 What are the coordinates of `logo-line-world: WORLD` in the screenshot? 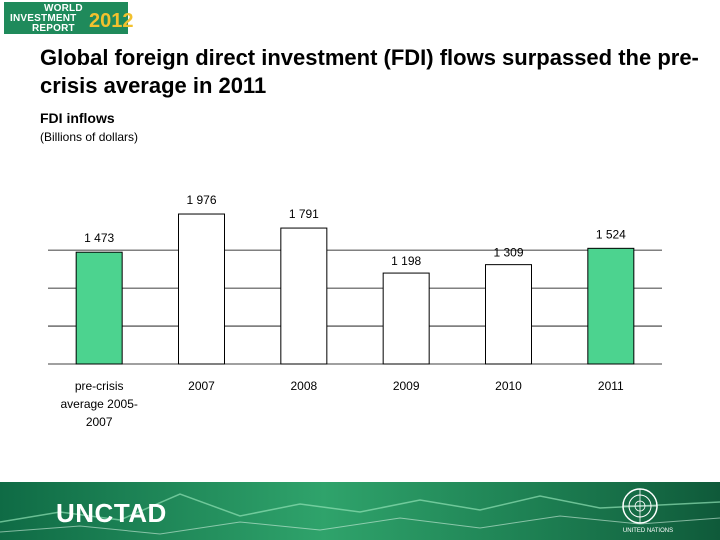 It's located at (63, 8).